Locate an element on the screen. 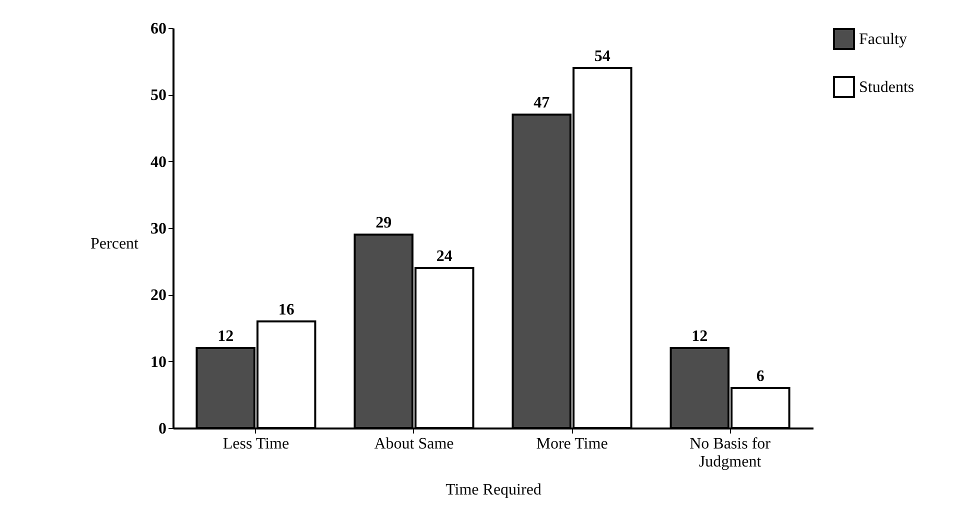  data-label: 47 is located at coordinates (542, 103).